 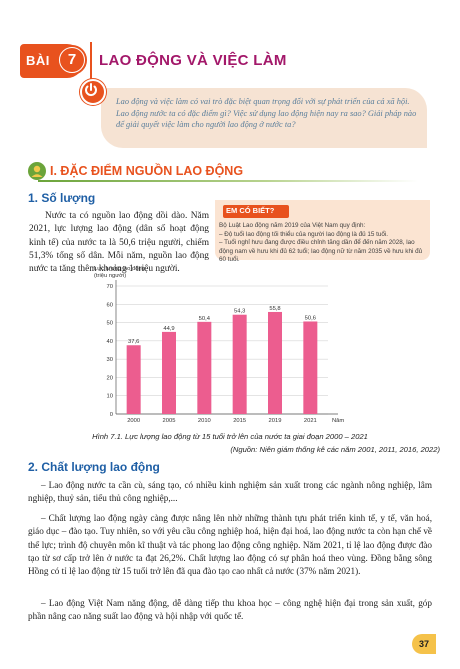 I want to click on did-you-know-label: EM CÓ BIẾT?, so click(x=250, y=210).